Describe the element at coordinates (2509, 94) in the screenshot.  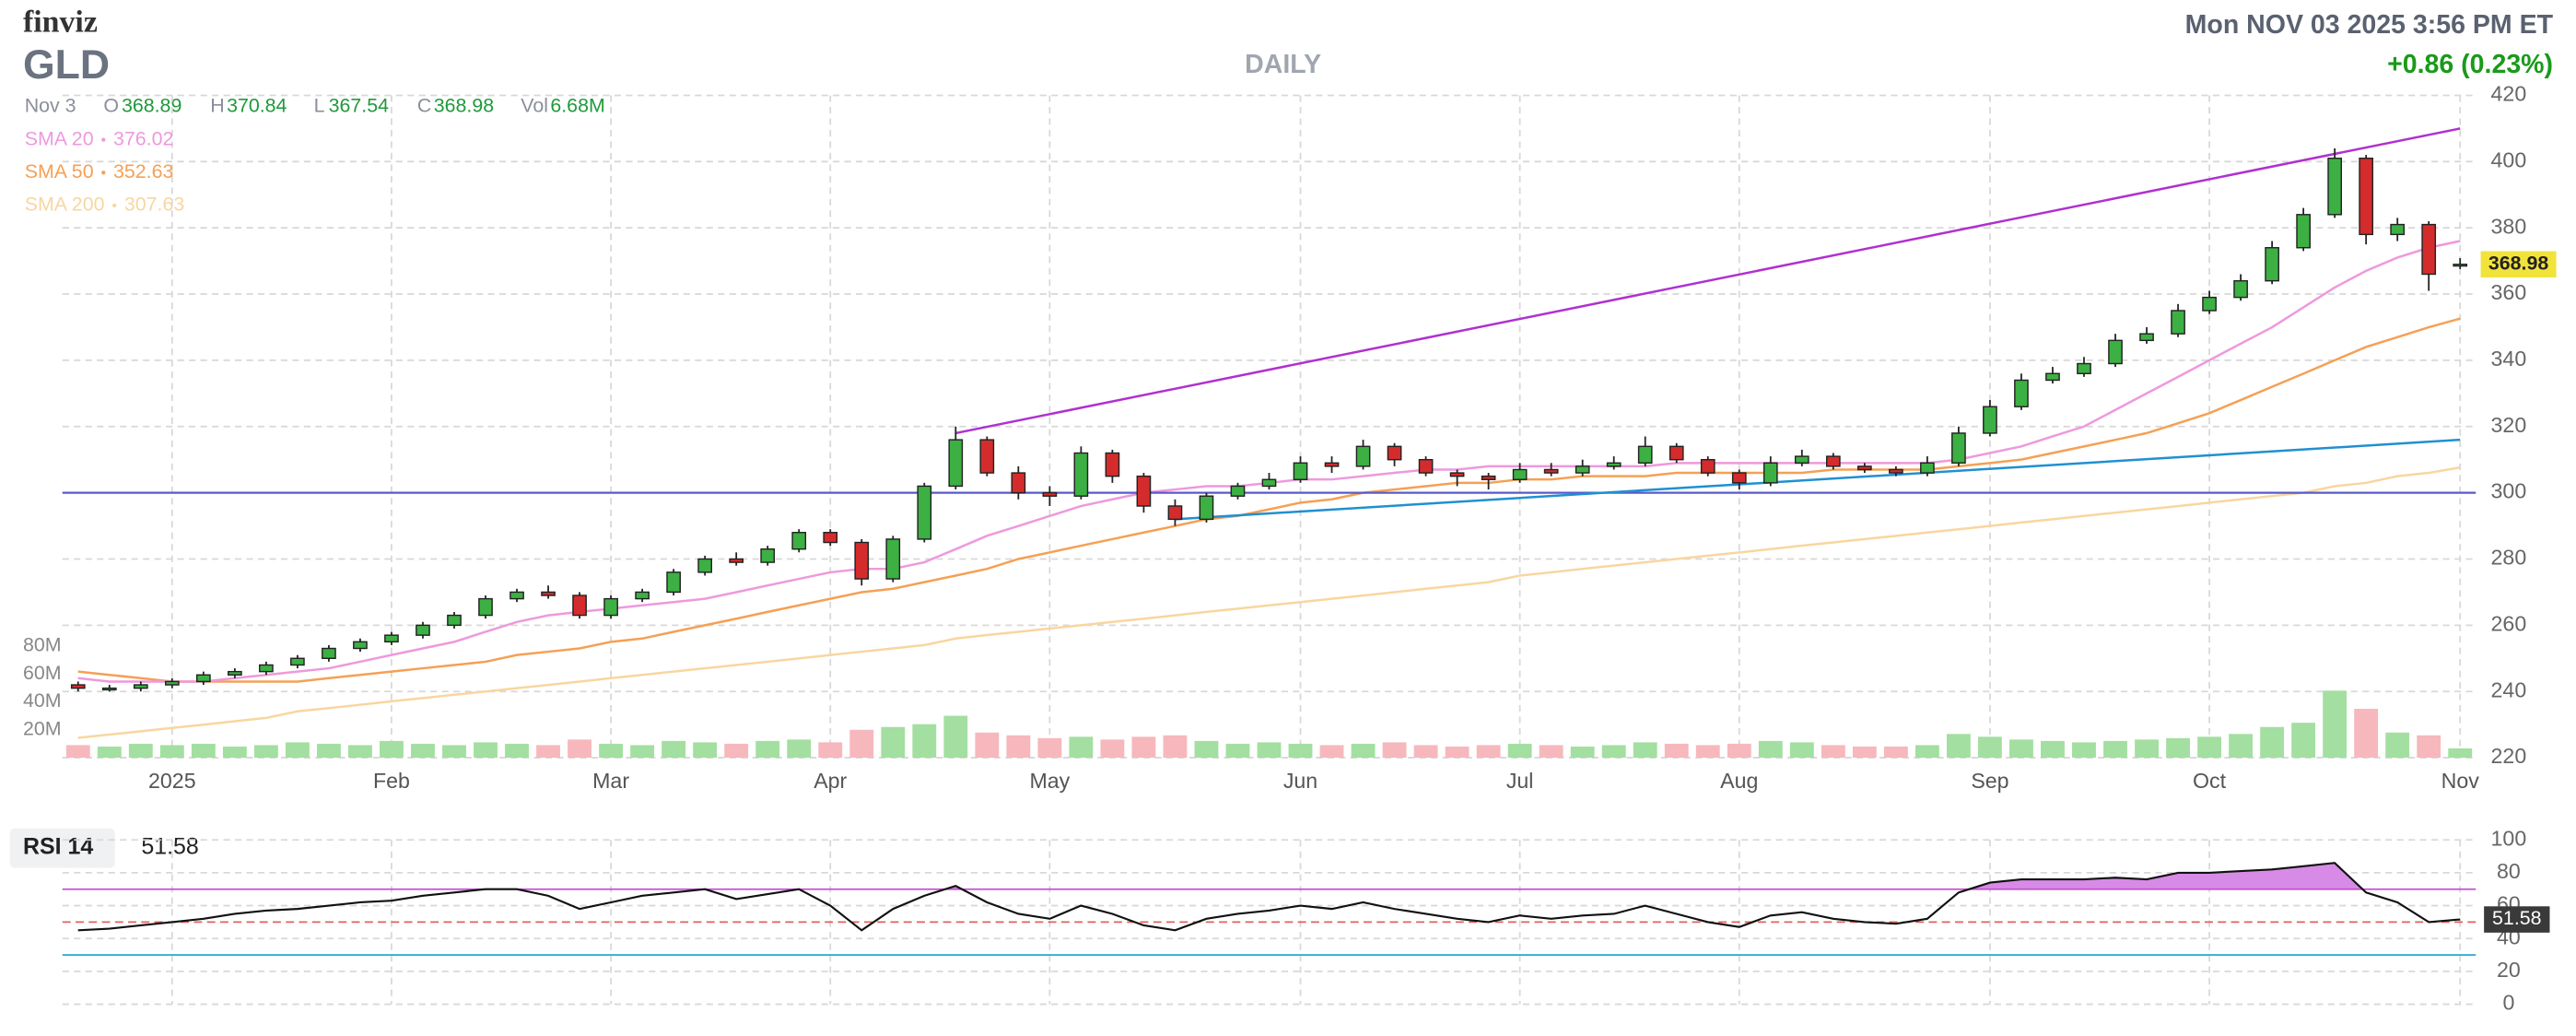
I see `y-tick-label: 420` at that location.